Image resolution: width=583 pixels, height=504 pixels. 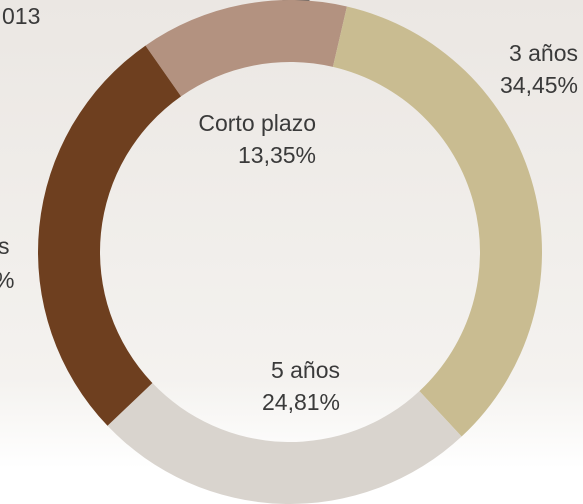 I want to click on value-label: 13,35%, so click(x=277, y=155).